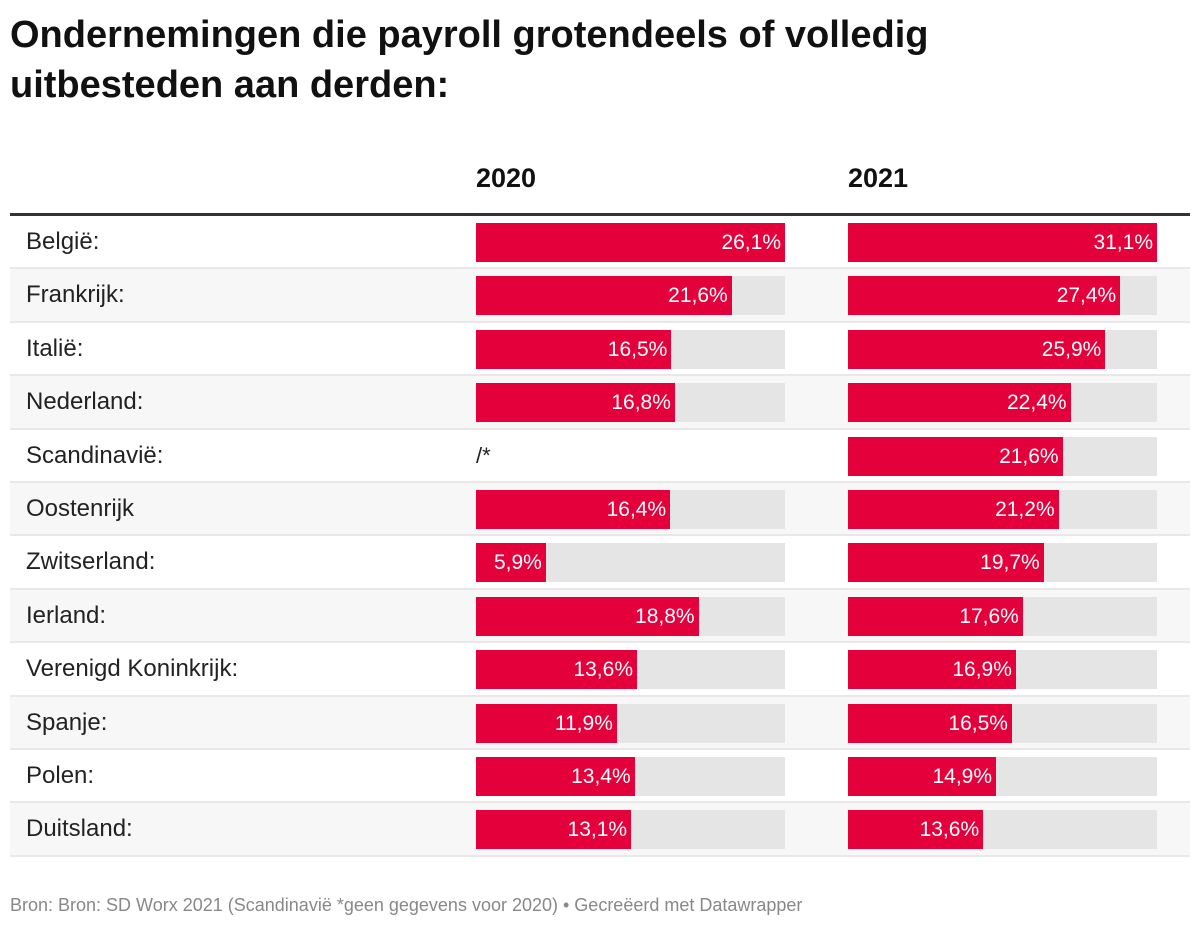 Image resolution: width=1200 pixels, height=929 pixels. I want to click on bar-2020: 11,9%, so click(546, 723).